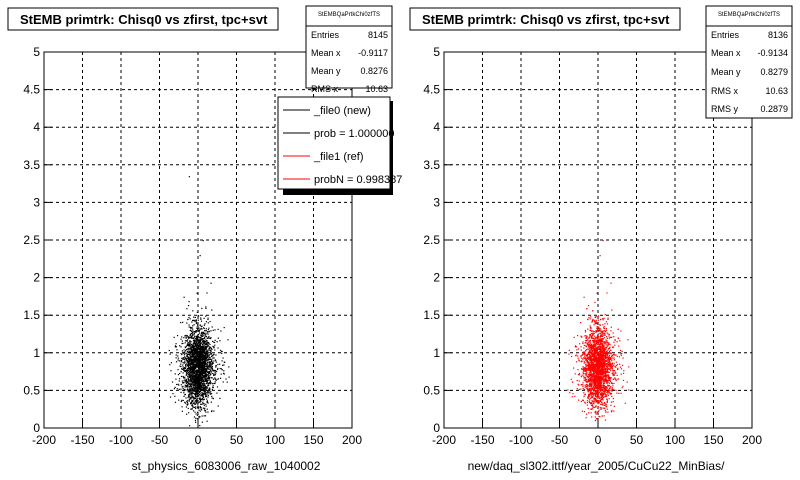 The height and width of the screenshot is (480, 800). I want to click on left-x-tick-label: -150, so click(82, 440).